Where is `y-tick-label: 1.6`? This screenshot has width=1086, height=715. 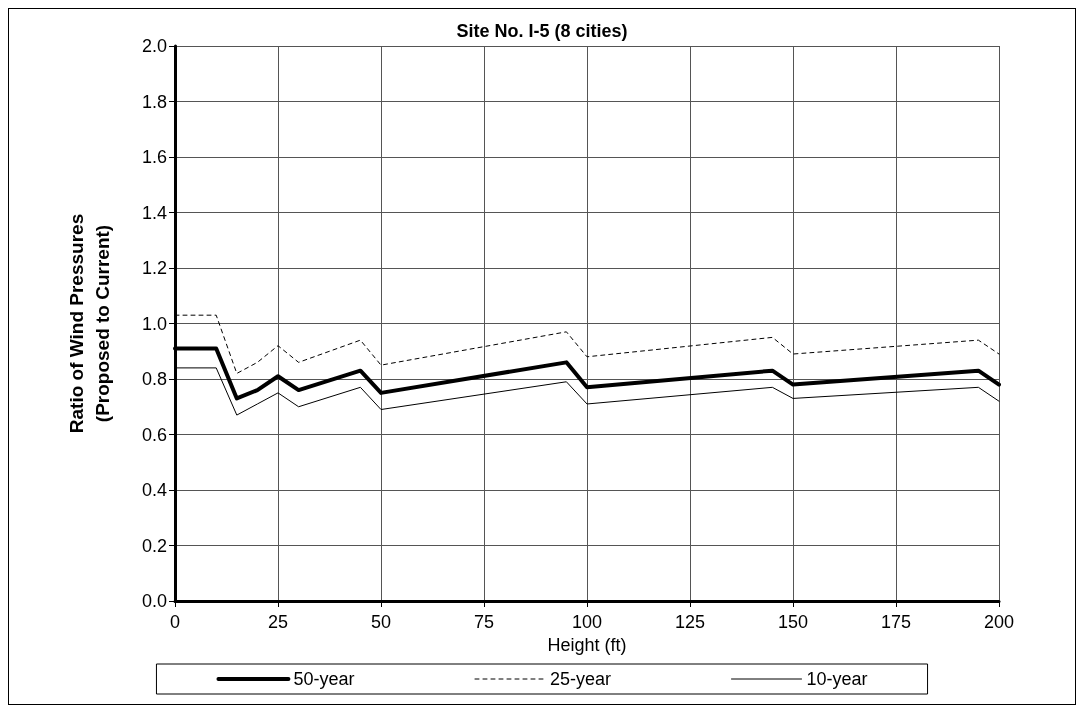
y-tick-label: 1.6 is located at coordinates (154, 157).